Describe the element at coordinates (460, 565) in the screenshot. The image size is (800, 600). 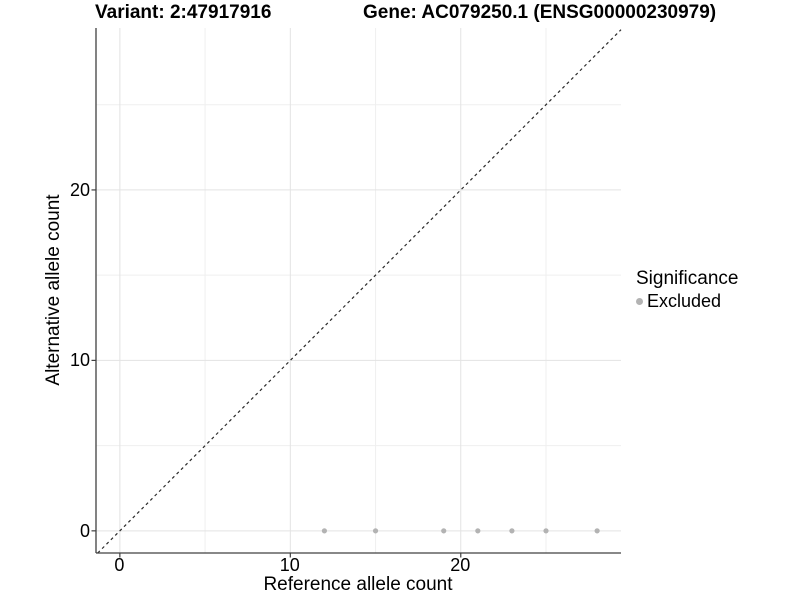
I see `x-tick-label: 20` at that location.